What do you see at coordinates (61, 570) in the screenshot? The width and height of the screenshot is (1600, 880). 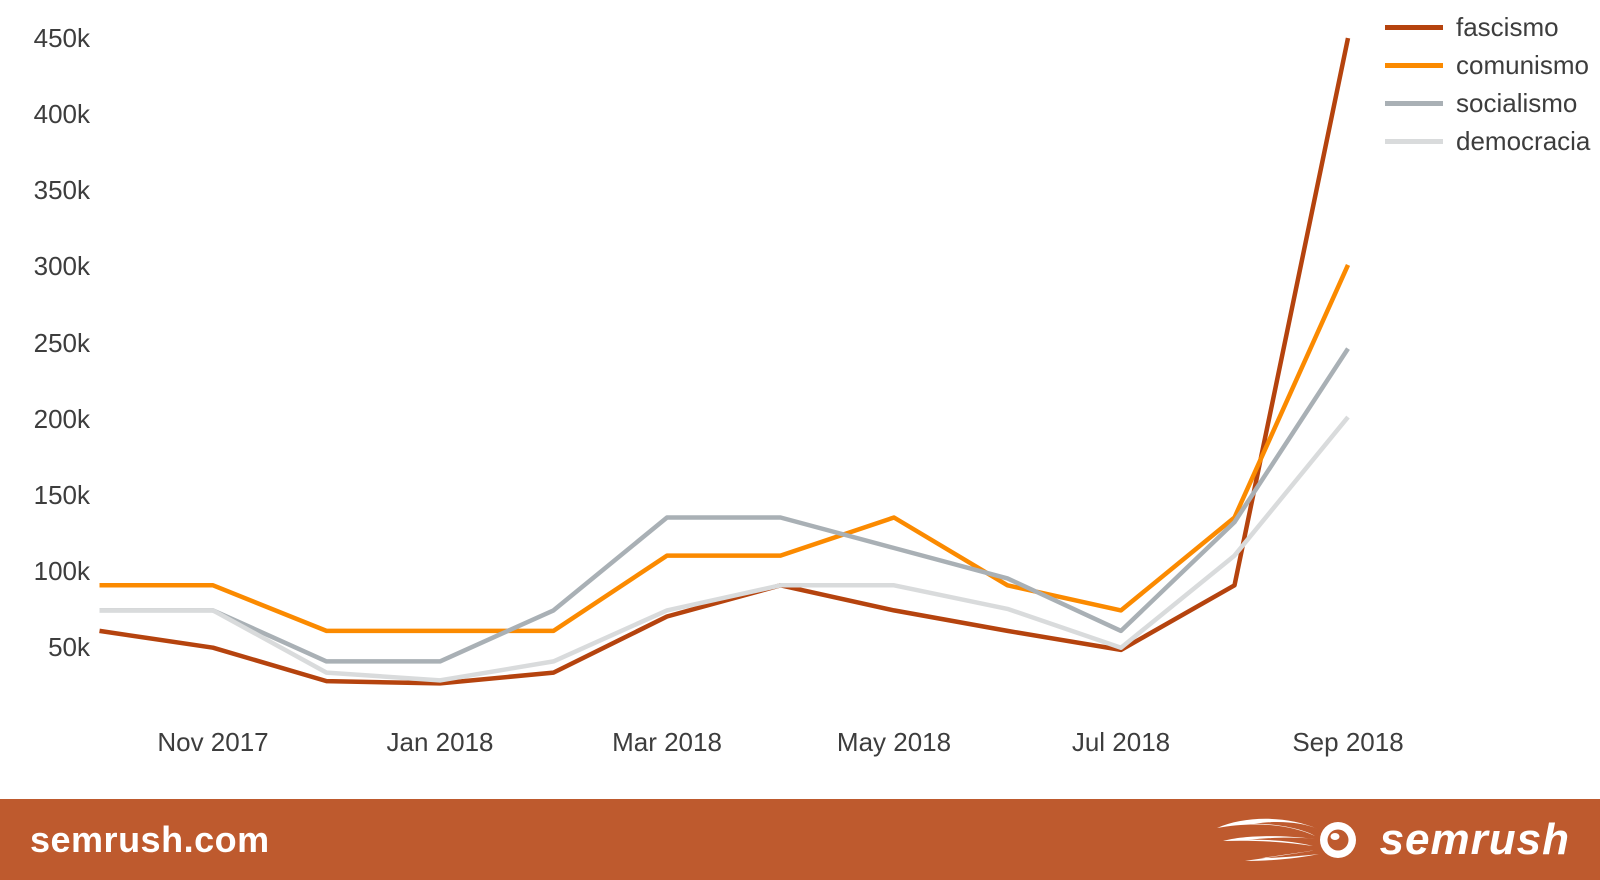 I see `y-tick-label: 100k` at bounding box center [61, 570].